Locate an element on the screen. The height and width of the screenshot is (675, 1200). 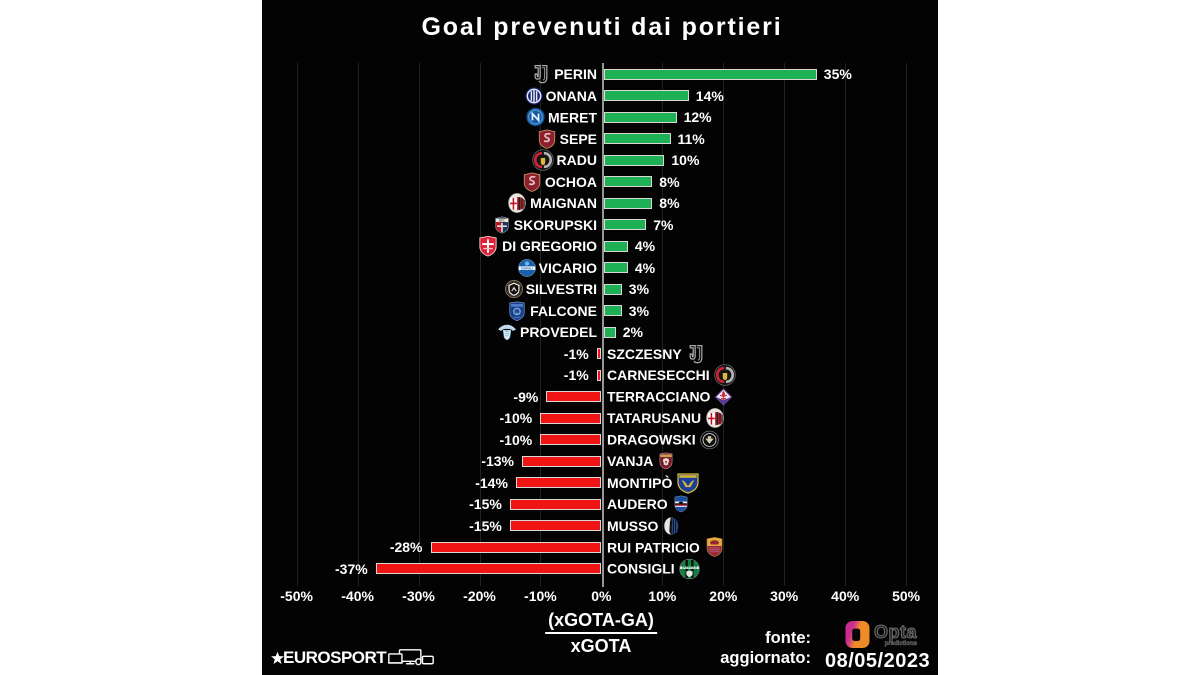
svg-text: BFC is located at coordinates (502, 220).